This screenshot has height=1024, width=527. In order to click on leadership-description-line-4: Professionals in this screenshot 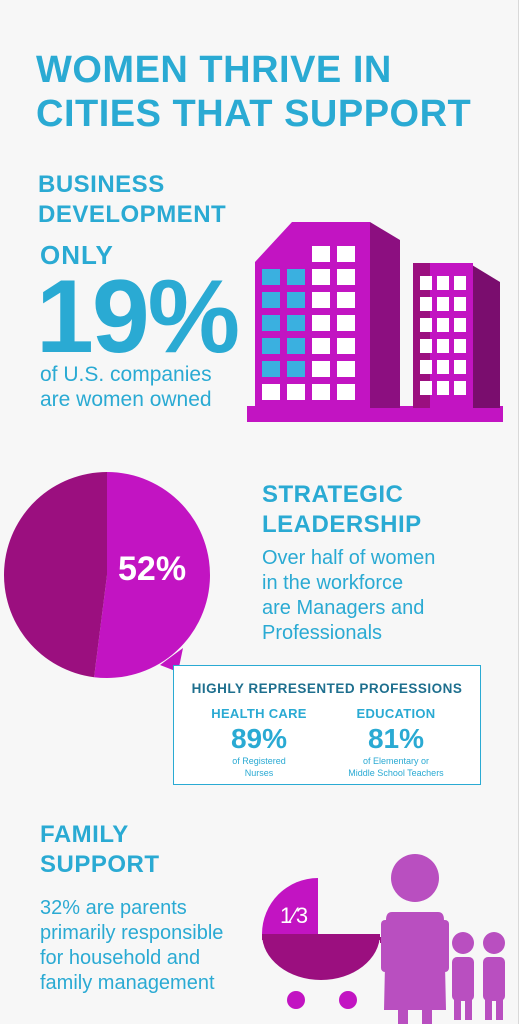, I will do `click(322, 633)`.